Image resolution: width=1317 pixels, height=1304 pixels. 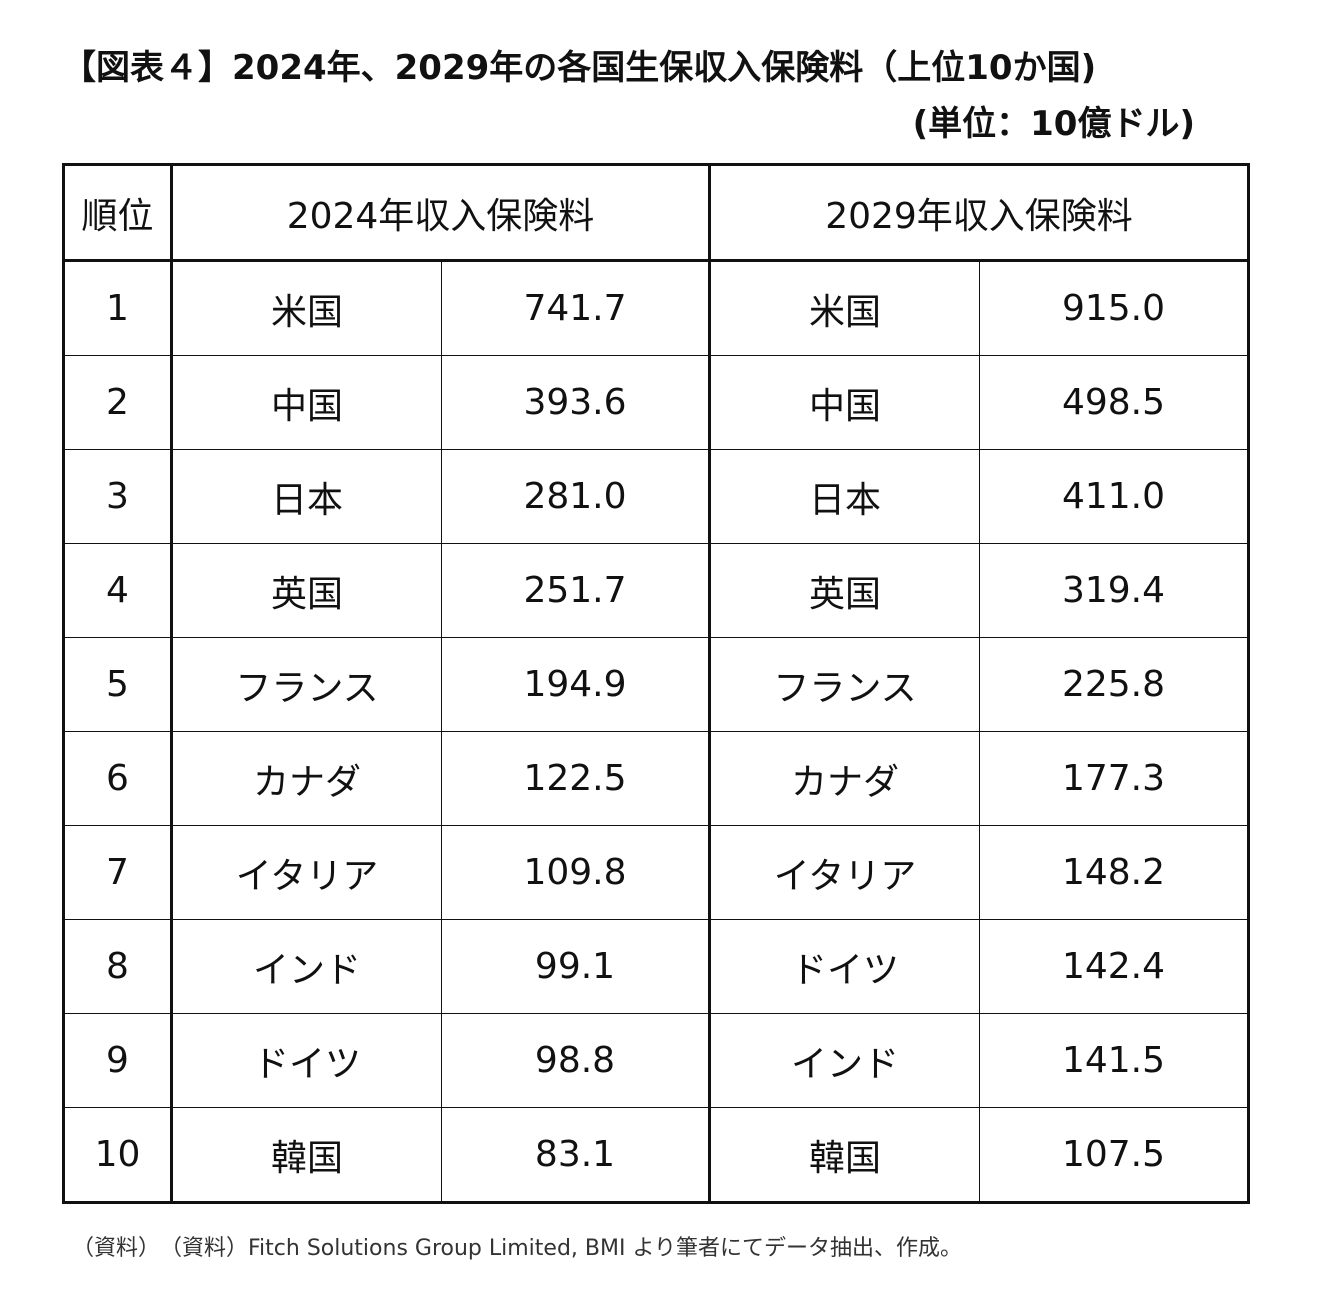 I want to click on premium-cell: 122.5, so click(x=576, y=778).